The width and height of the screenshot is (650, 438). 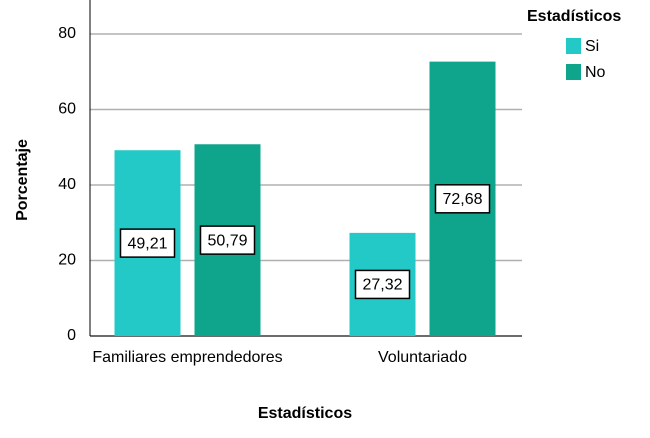 What do you see at coordinates (71, 335) in the screenshot?
I see `y-tick-label: 0` at bounding box center [71, 335].